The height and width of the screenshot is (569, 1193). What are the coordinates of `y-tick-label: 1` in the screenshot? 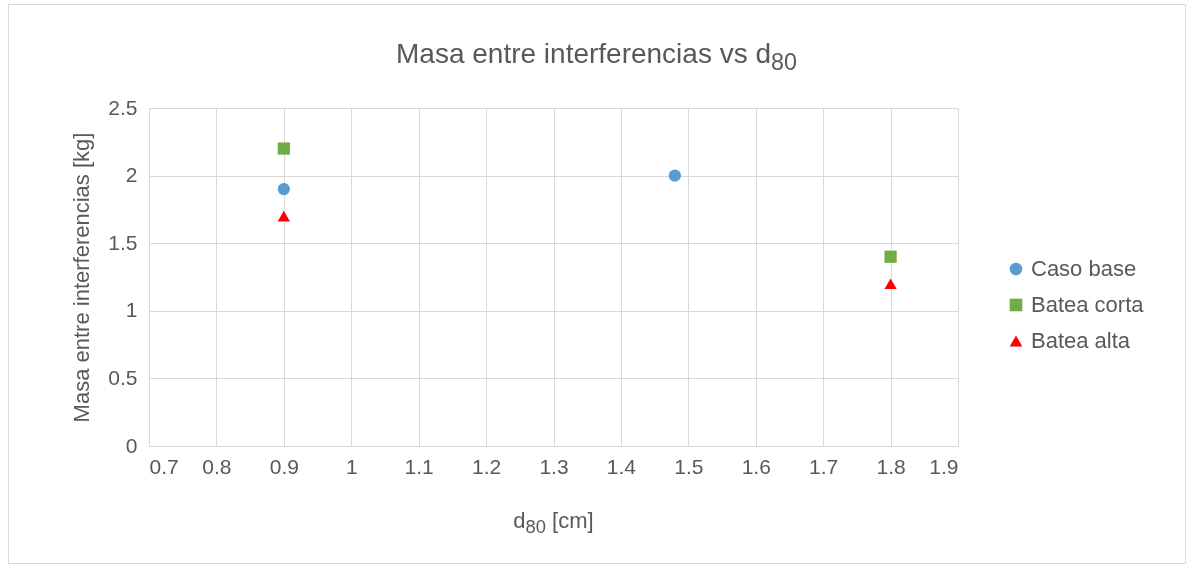 It's located at (131, 310).